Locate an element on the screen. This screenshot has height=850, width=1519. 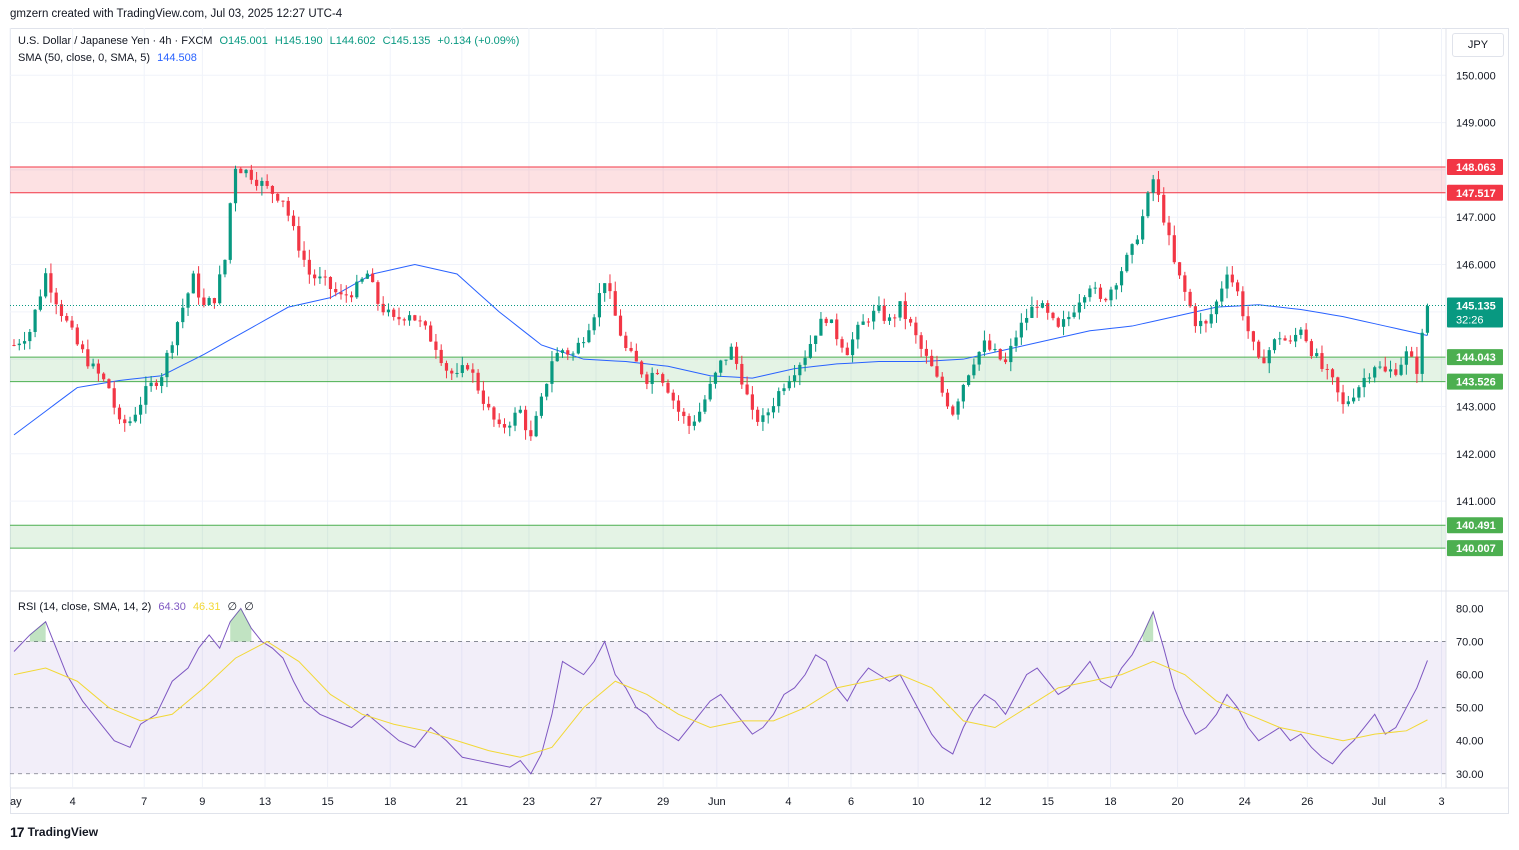
price-tick-label: 142.000 is located at coordinates (1476, 455).